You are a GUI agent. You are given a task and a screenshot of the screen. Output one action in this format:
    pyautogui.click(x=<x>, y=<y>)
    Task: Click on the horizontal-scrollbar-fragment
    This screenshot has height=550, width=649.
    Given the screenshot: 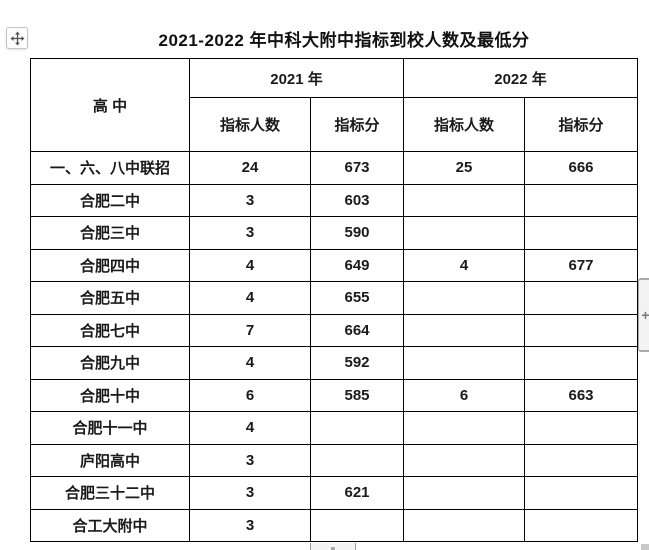 What is the action you would take?
    pyautogui.click(x=333, y=546)
    